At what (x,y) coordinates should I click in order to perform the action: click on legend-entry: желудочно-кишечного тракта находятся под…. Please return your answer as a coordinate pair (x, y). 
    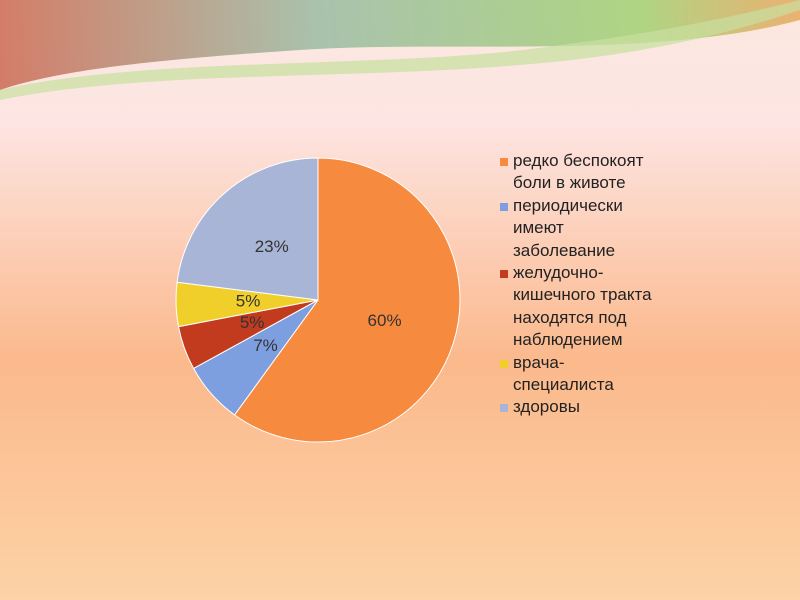
    Looking at the image, I should click on (582, 307).